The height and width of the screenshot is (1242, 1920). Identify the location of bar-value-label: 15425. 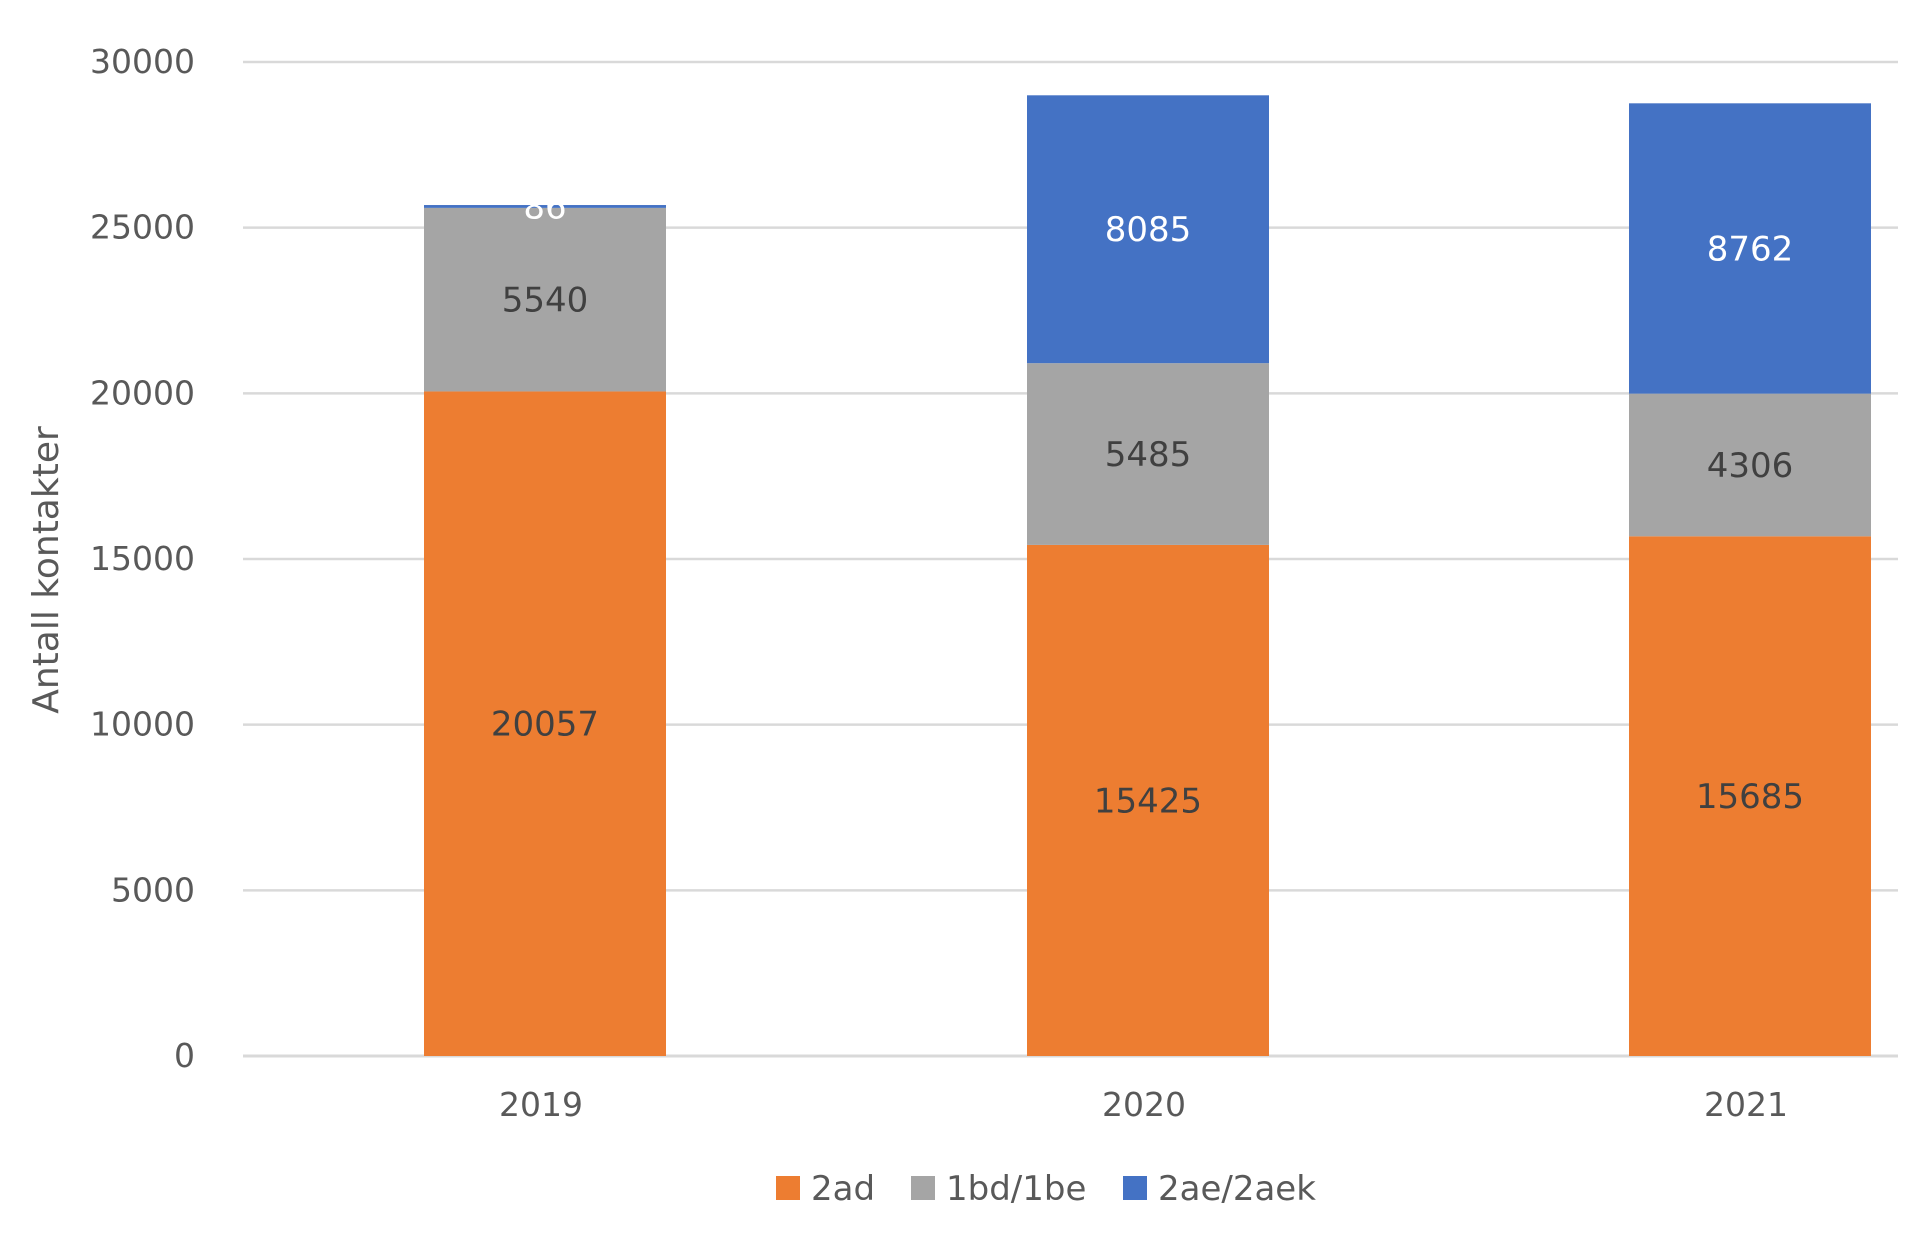
(1148, 801).